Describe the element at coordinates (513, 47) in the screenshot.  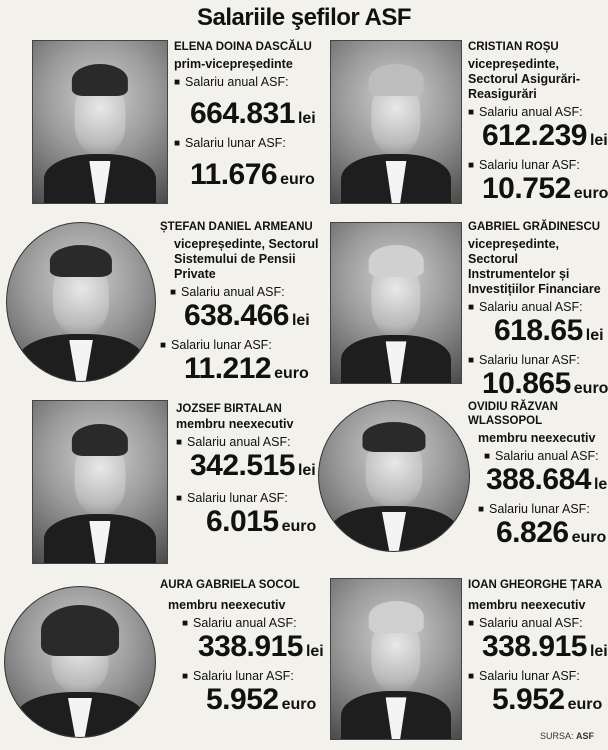
I see `person-name: CRISTIAN ROȘU` at that location.